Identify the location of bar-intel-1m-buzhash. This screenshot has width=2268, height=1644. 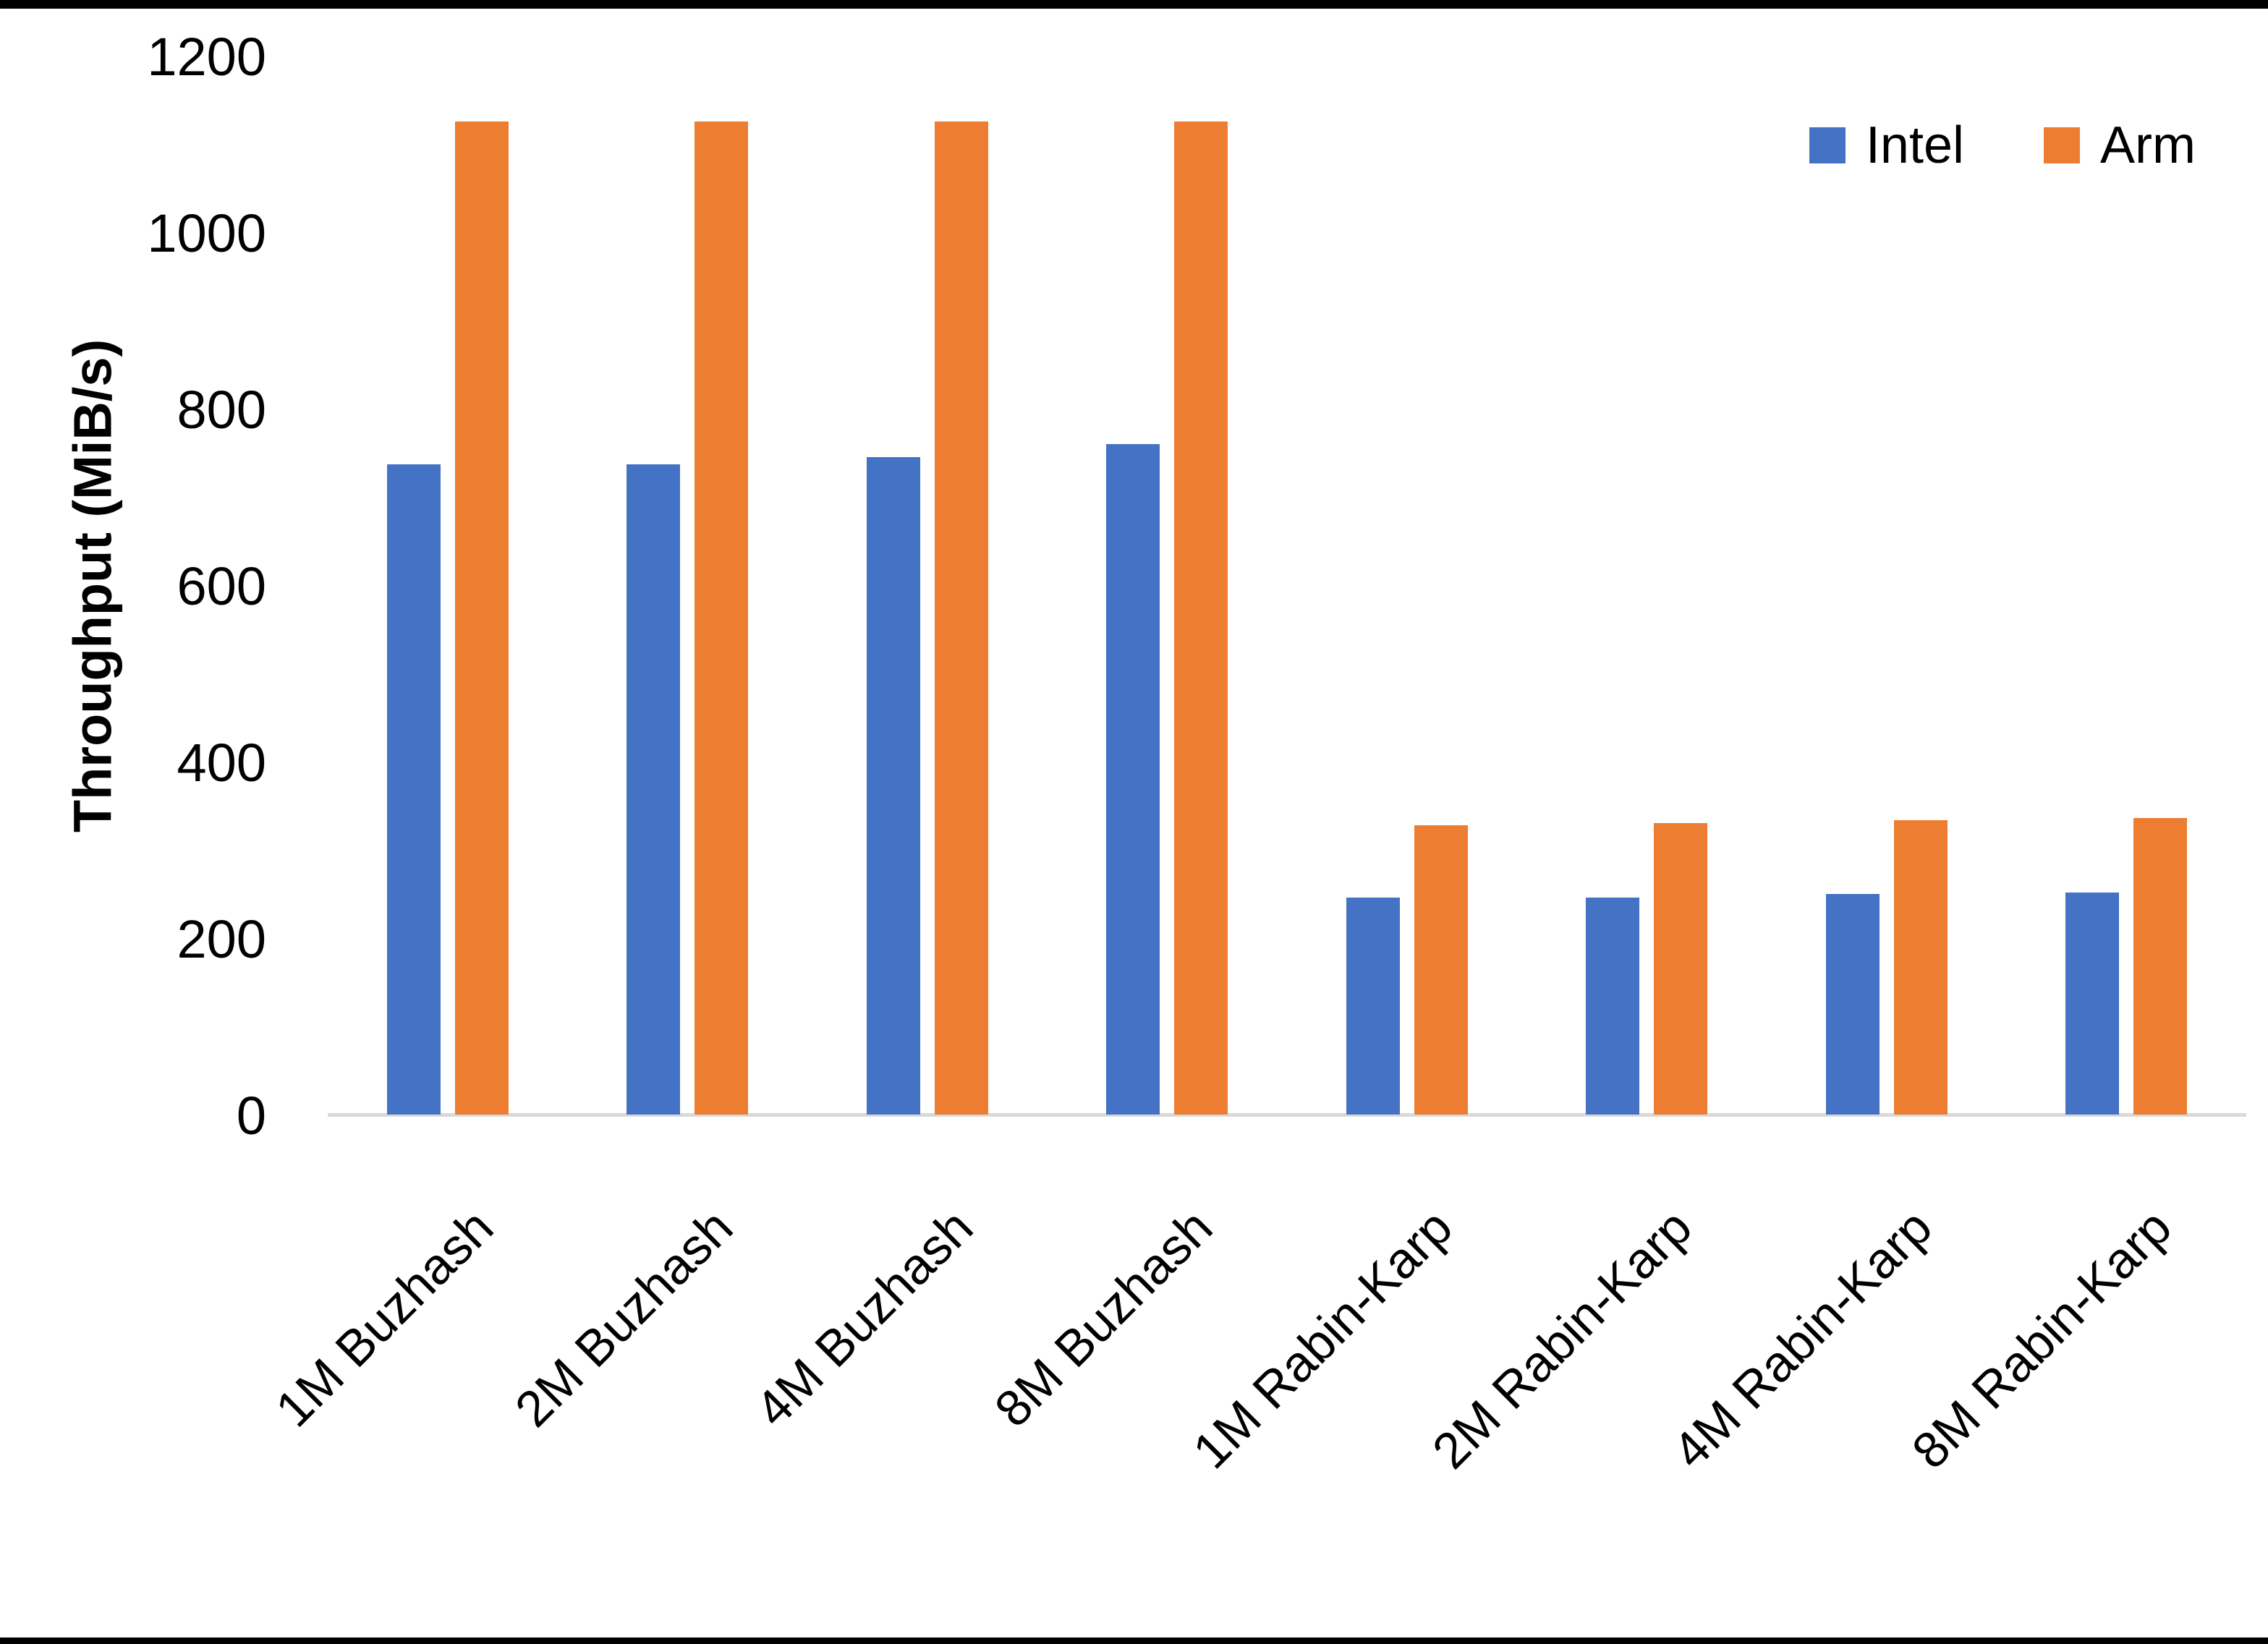
(414, 789).